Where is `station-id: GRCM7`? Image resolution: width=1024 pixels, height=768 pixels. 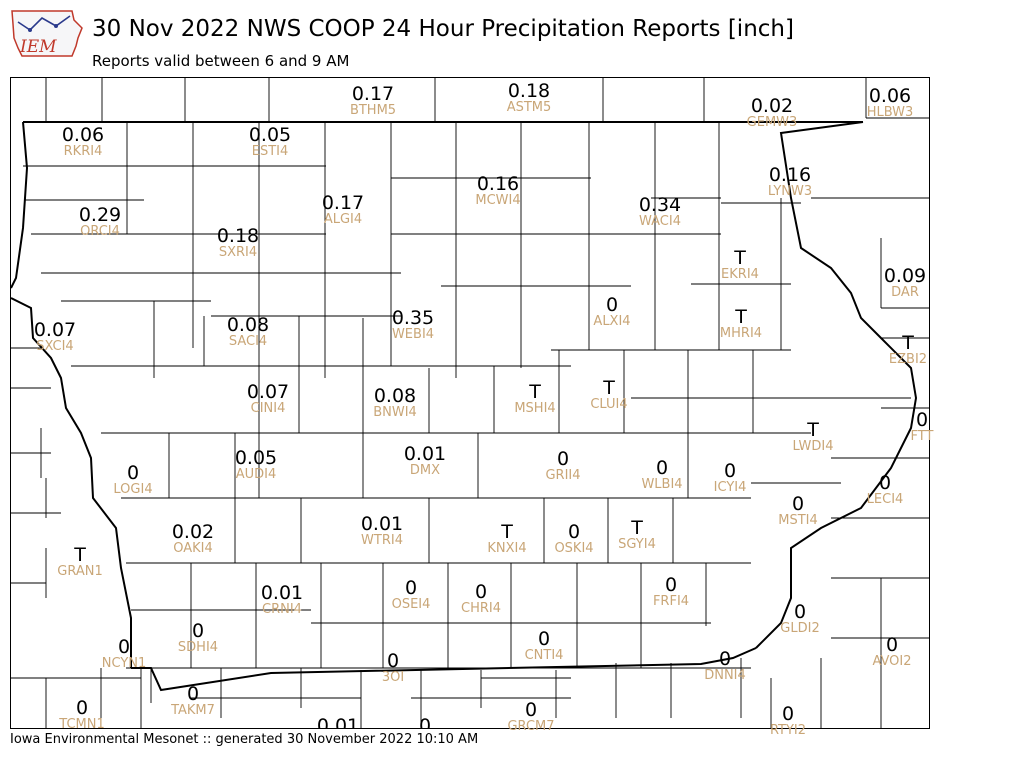
station-id: GRCM7 is located at coordinates (531, 726).